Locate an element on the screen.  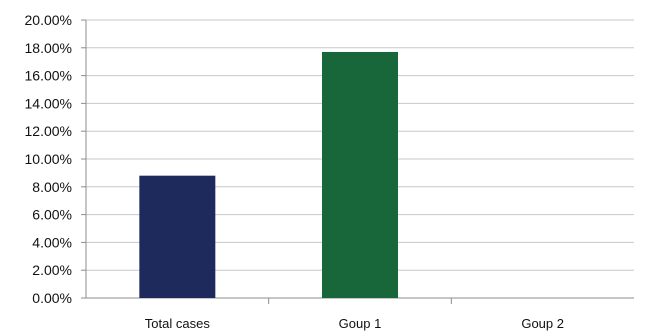
x-category-label: Goup 2 is located at coordinates (542, 323).